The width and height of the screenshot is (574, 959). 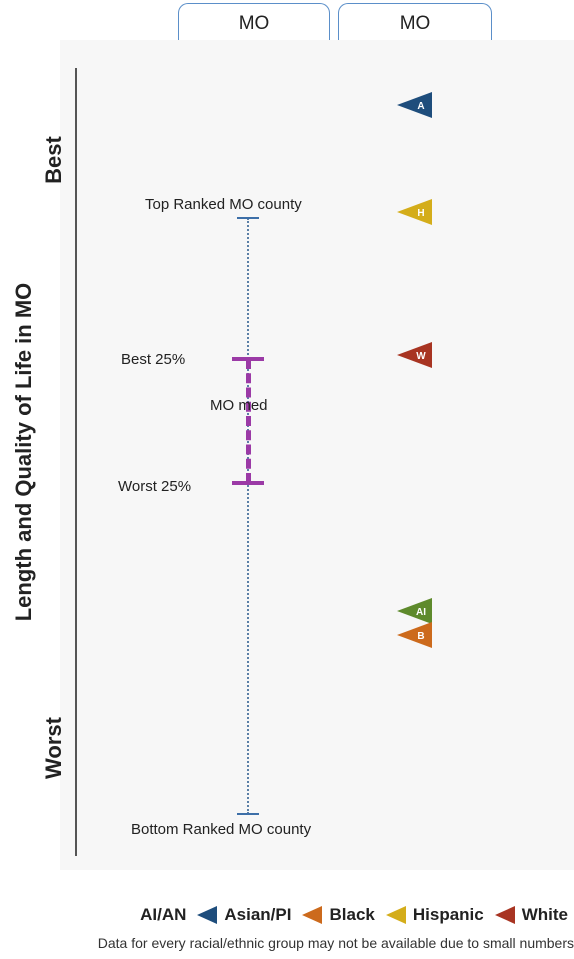 I want to click on legend-label-ai-an: AI/AN, so click(x=163, y=914).